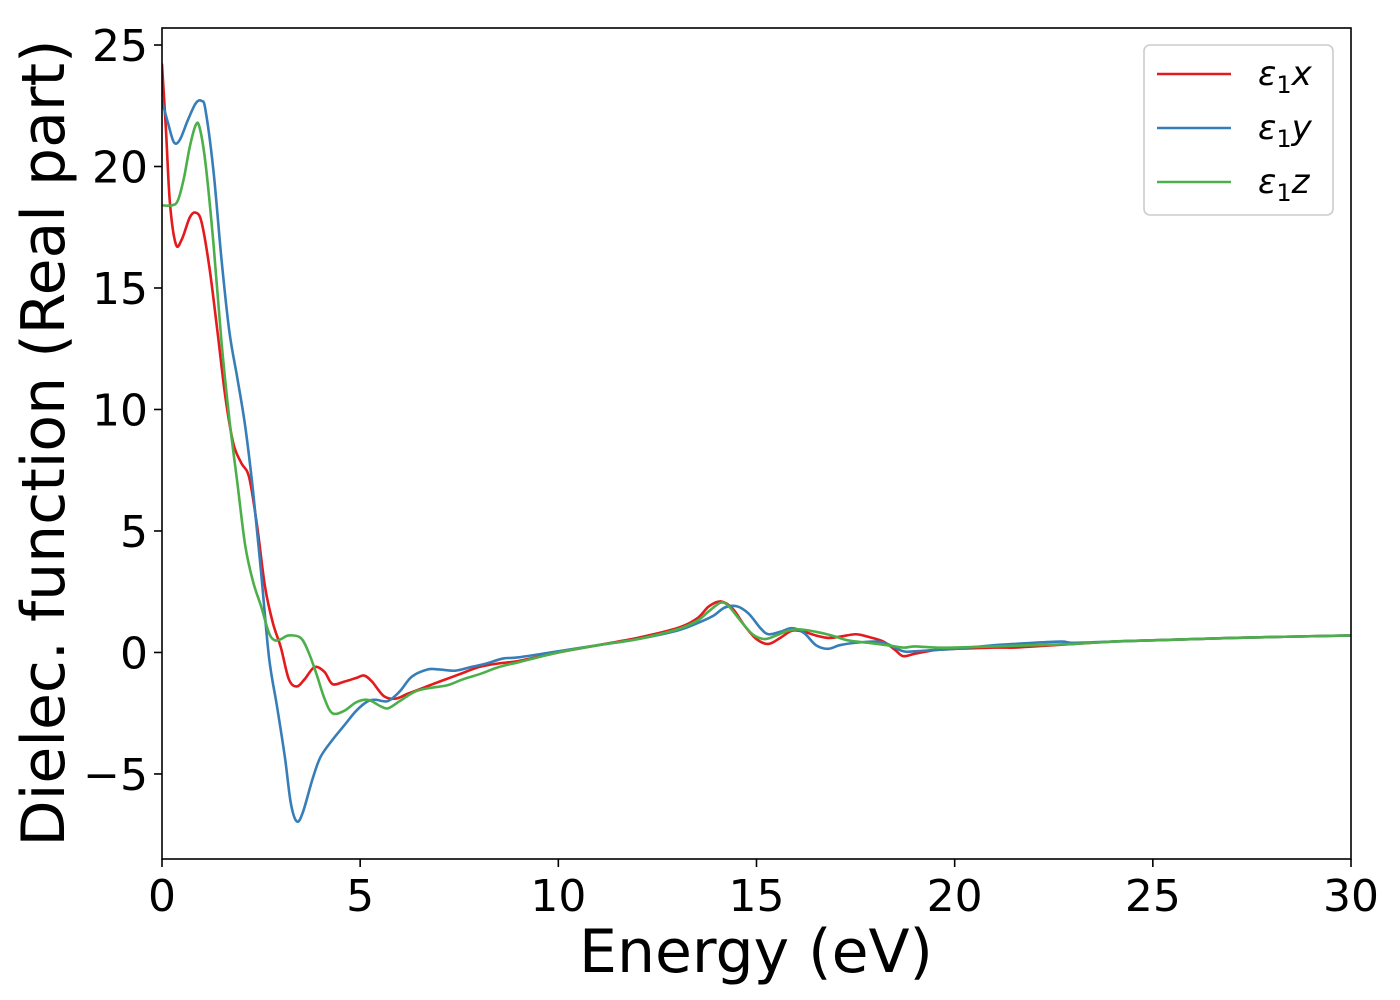 The image size is (1400, 1000). I want to click on y-tick-label: 25, so click(120, 46).